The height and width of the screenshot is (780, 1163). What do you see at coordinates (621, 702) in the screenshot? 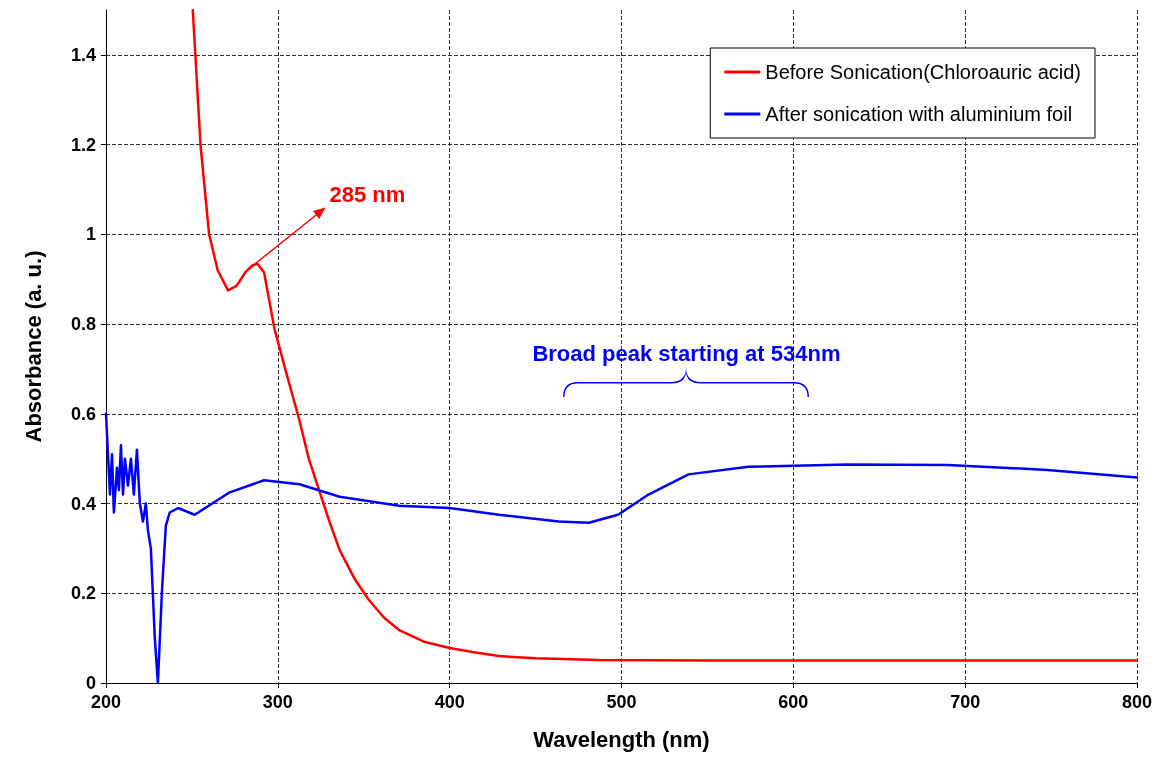
I see `x-tick-label: 500` at bounding box center [621, 702].